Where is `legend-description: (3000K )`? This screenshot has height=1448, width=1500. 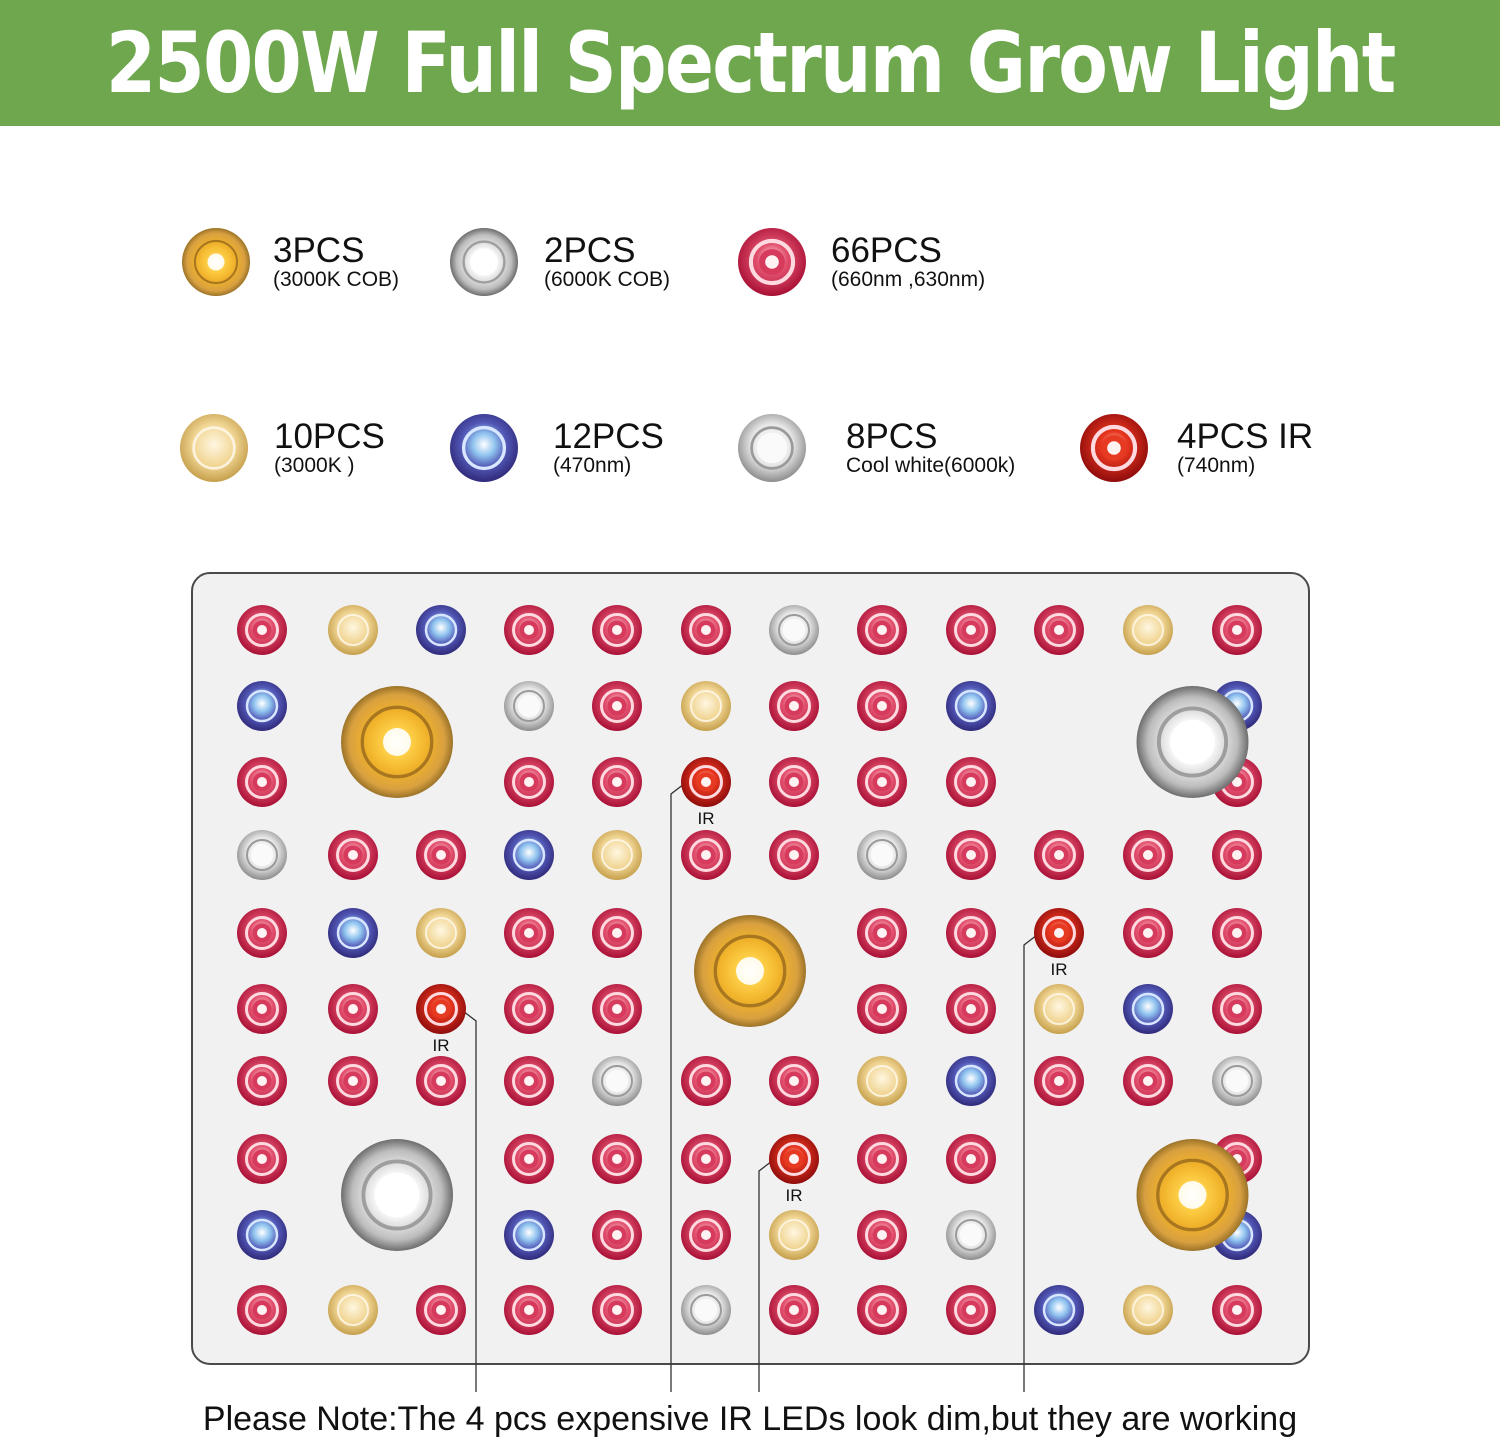
legend-description: (3000K ) is located at coordinates (314, 465).